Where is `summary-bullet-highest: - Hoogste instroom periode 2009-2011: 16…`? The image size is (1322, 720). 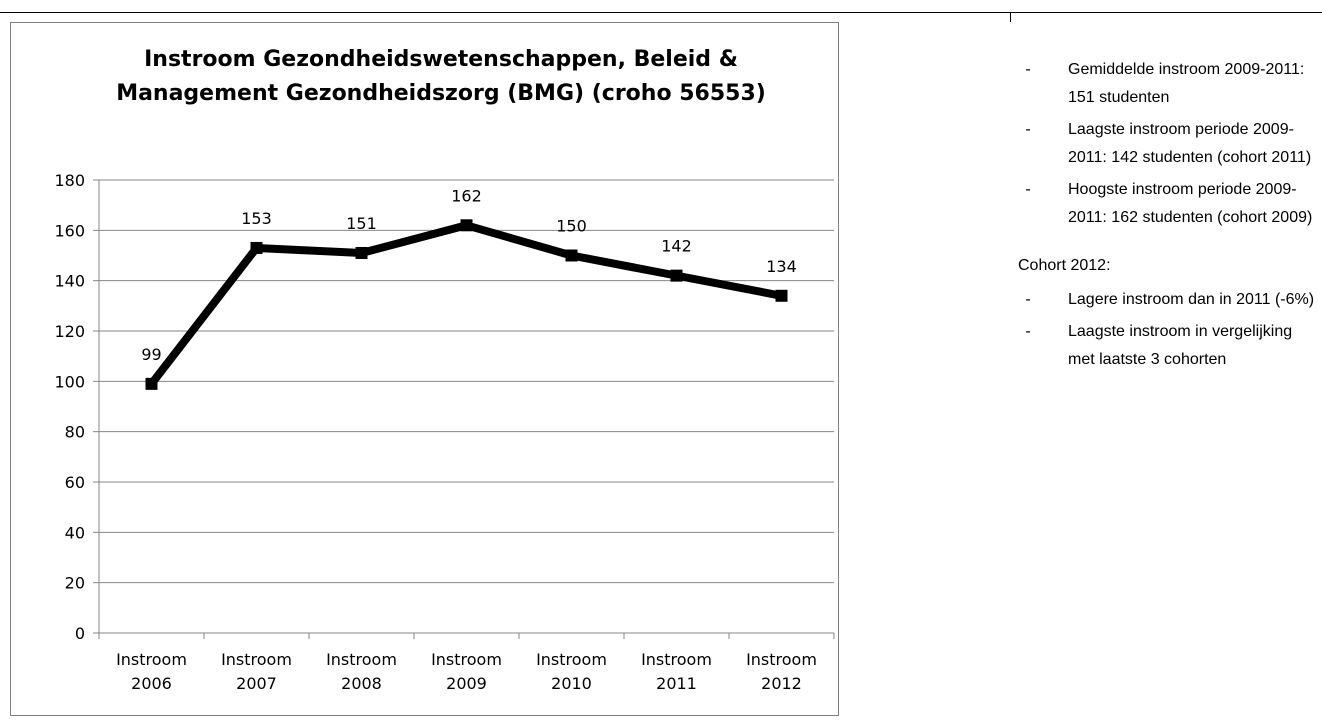 summary-bullet-highest: - Hoogste instroom periode 2009-2011: 16… is located at coordinates (1170, 204).